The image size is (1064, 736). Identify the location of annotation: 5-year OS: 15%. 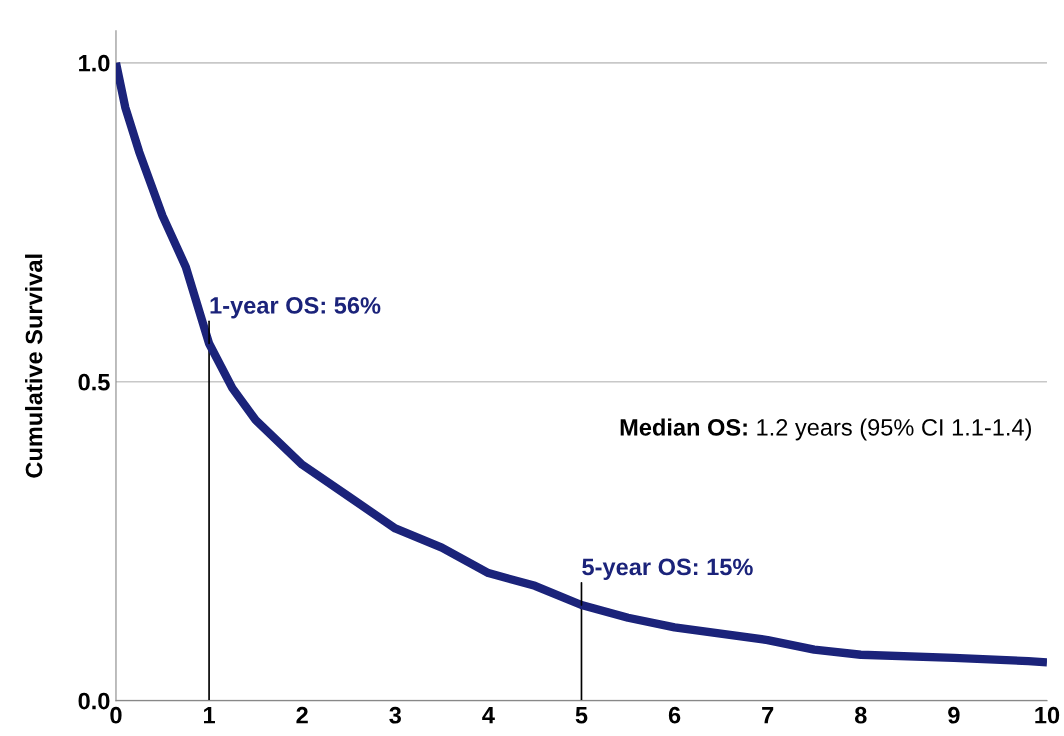
(667, 569).